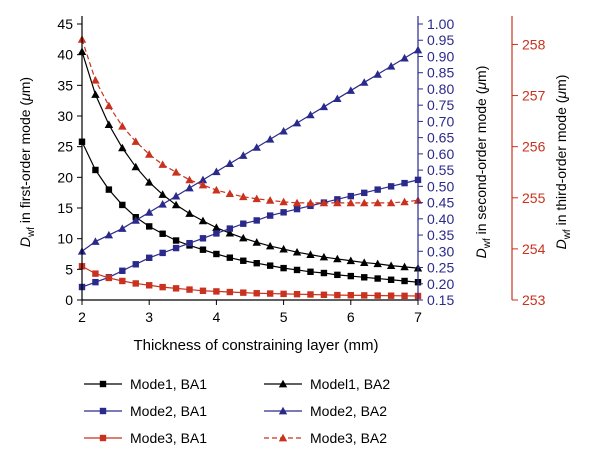  Describe the element at coordinates (481, 253) in the screenshot. I see `right1-axis-label-label-main: D` at that location.